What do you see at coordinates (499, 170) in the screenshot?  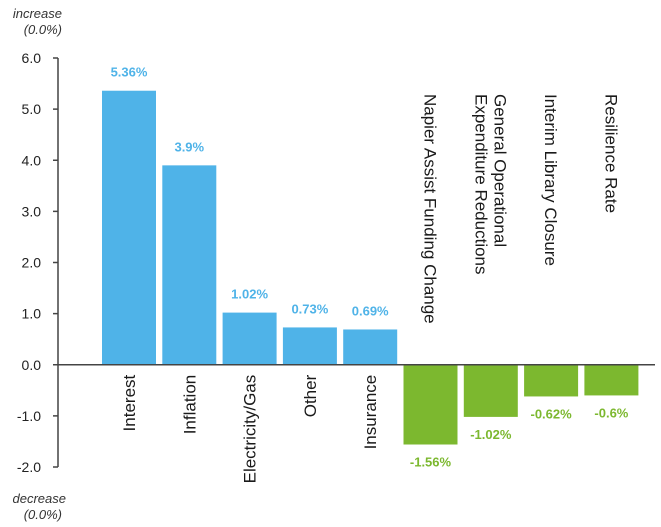 I see `svg-text: General Operational` at bounding box center [499, 170].